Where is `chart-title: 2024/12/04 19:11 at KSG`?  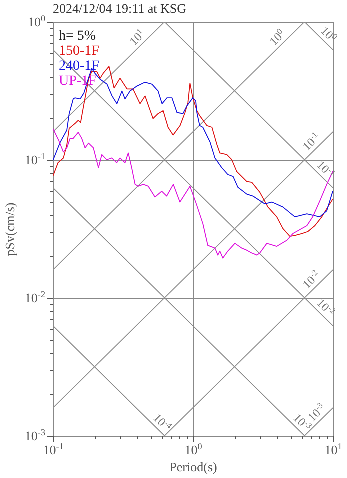
chart-title: 2024/12/04 19:11 at KSG is located at coordinates (119, 8).